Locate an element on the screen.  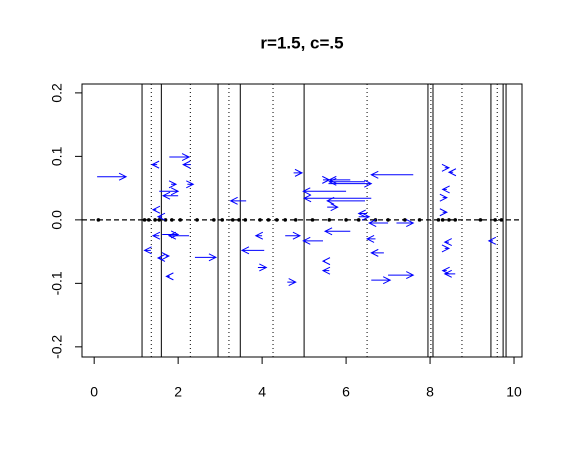
y-tick-label: 0.2 is located at coordinates (57, 93).